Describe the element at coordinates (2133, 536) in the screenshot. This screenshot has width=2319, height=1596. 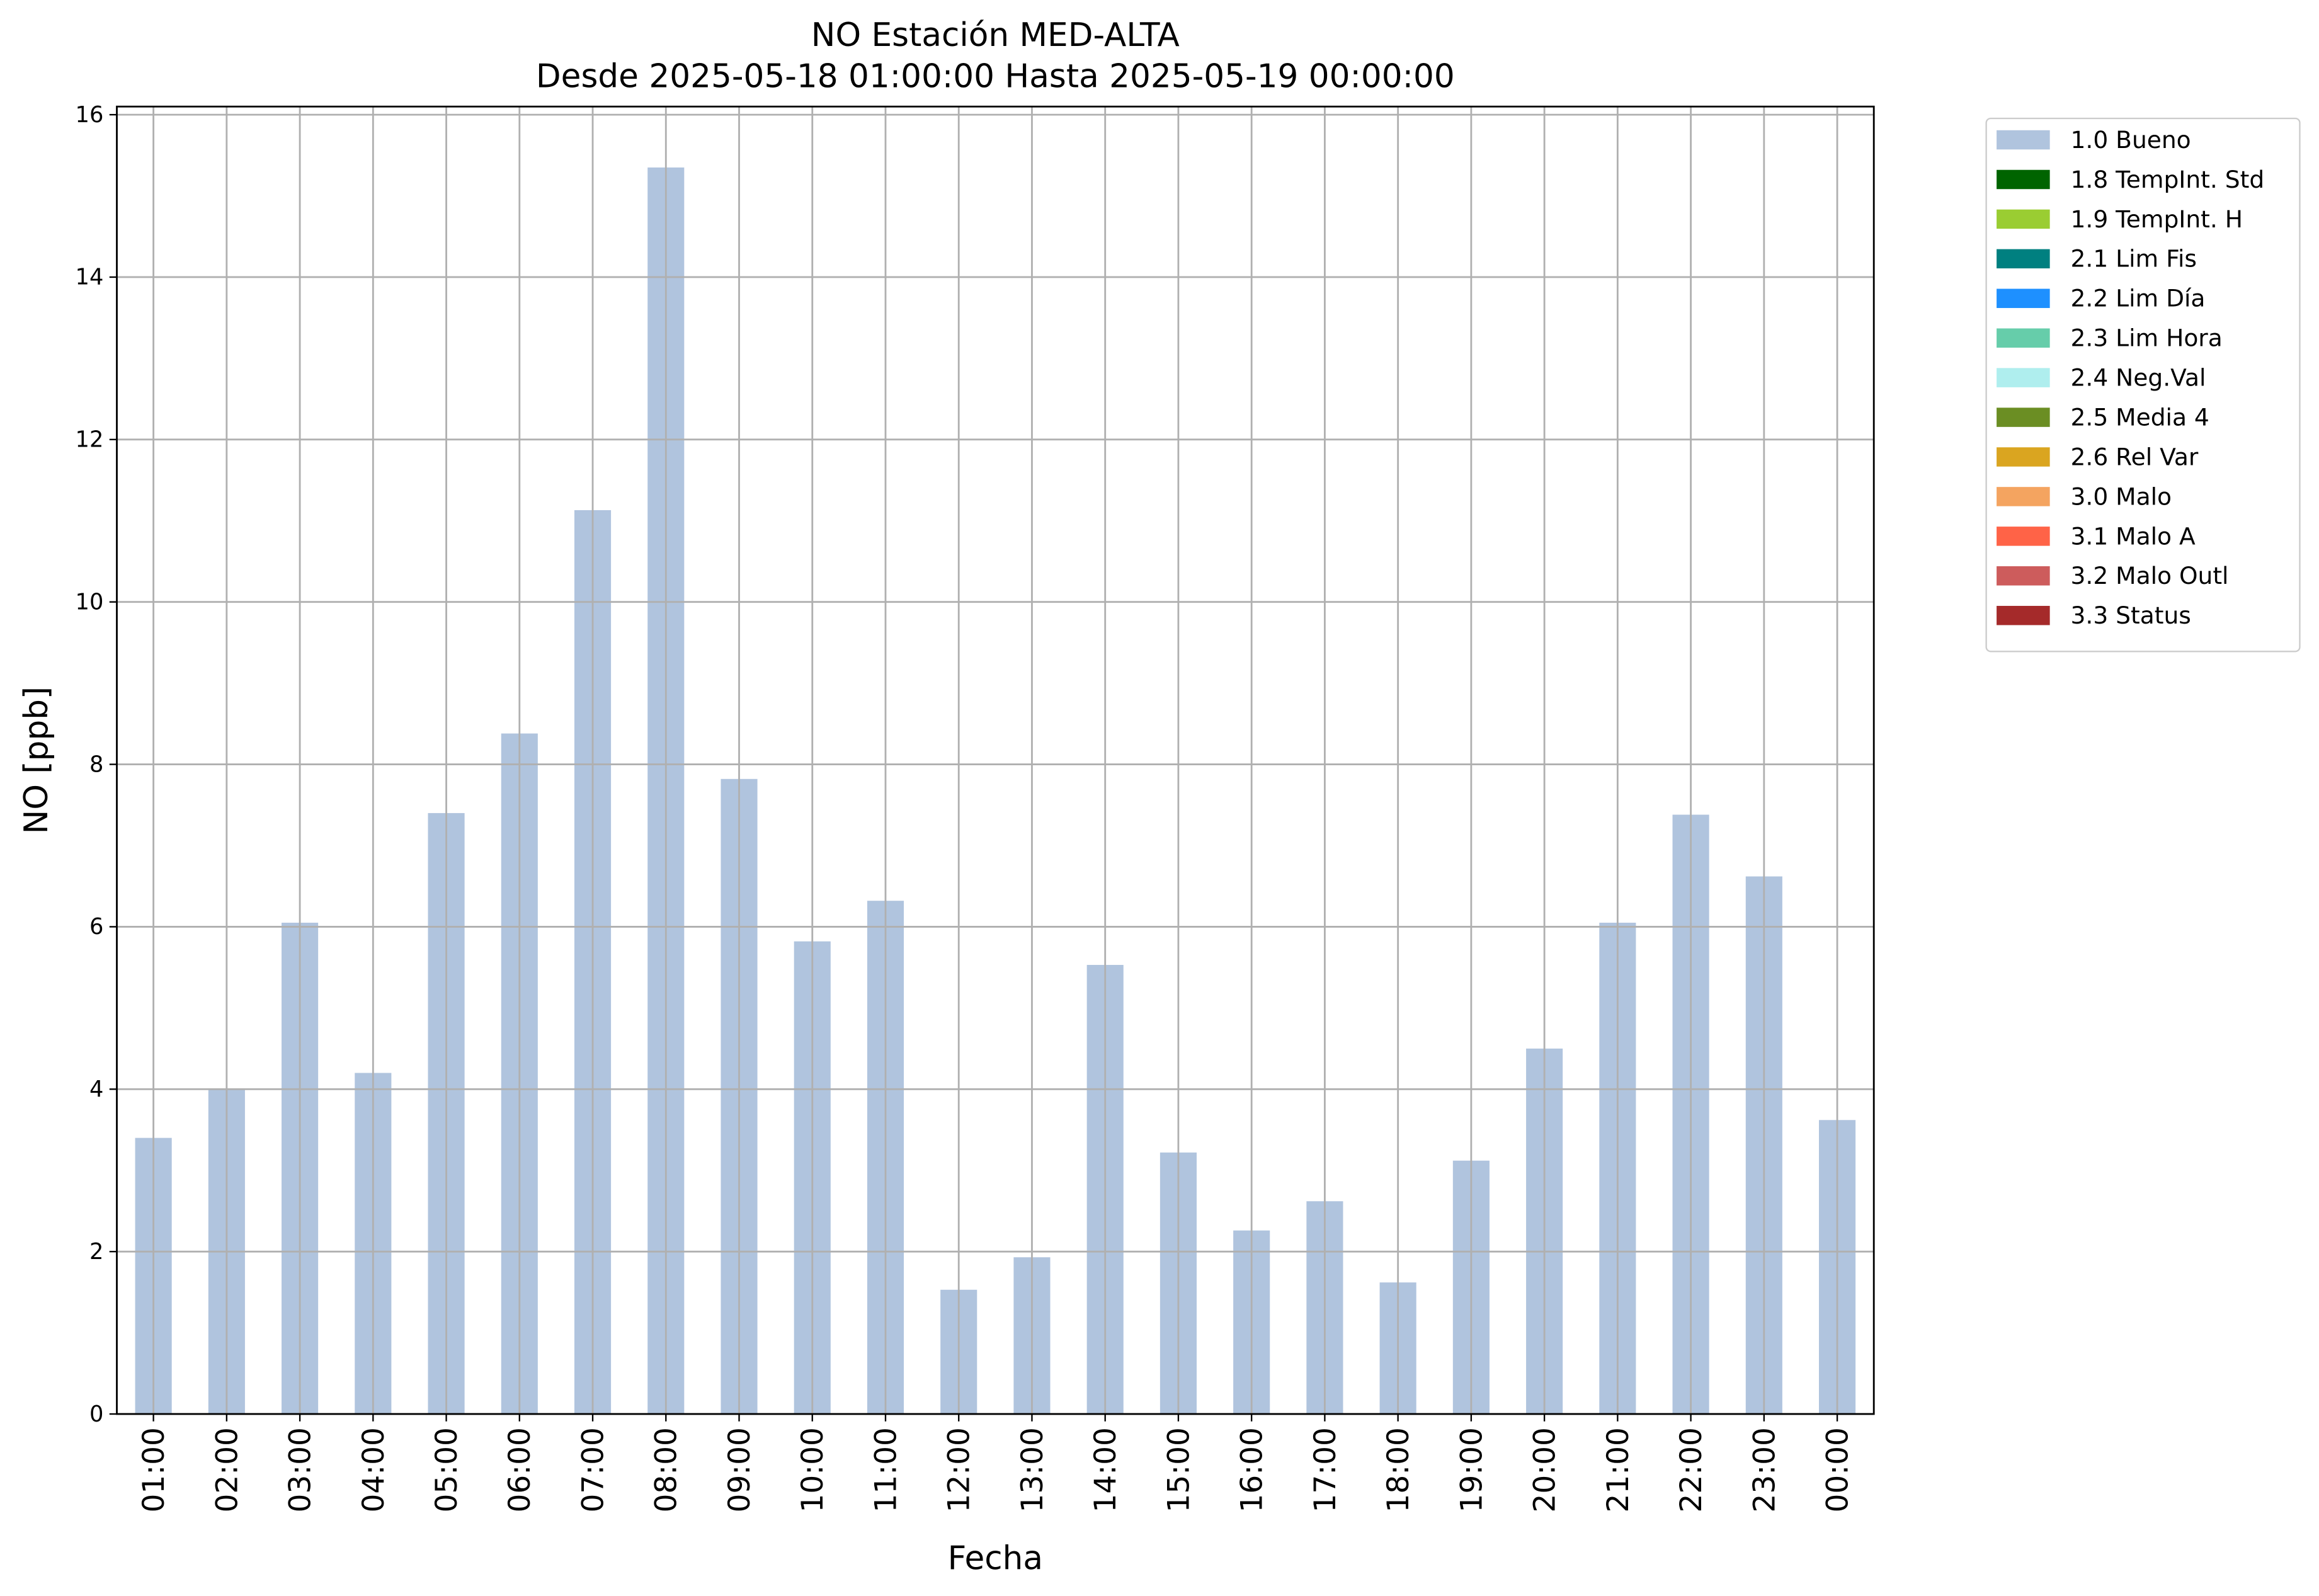
I see `legend-label: 3.1 Malo A` at that location.